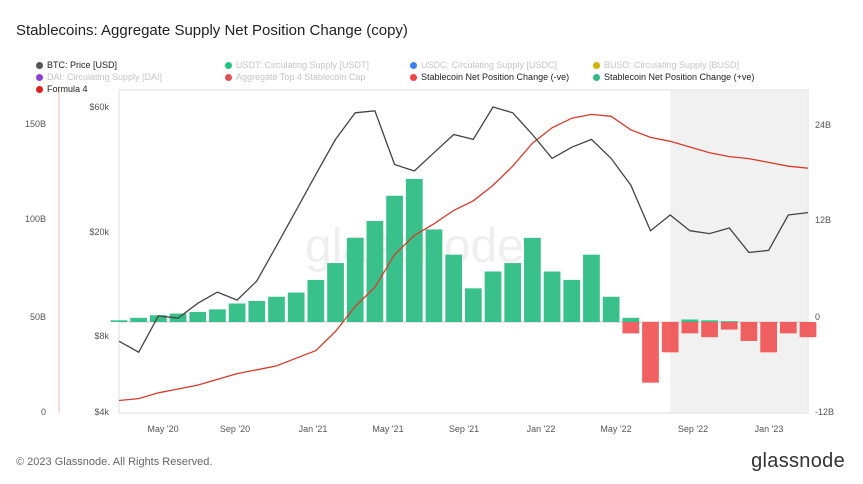 This screenshot has height=484, width=863. I want to click on legend-item: USDC: Circulating Supply [USDC], so click(483, 65).